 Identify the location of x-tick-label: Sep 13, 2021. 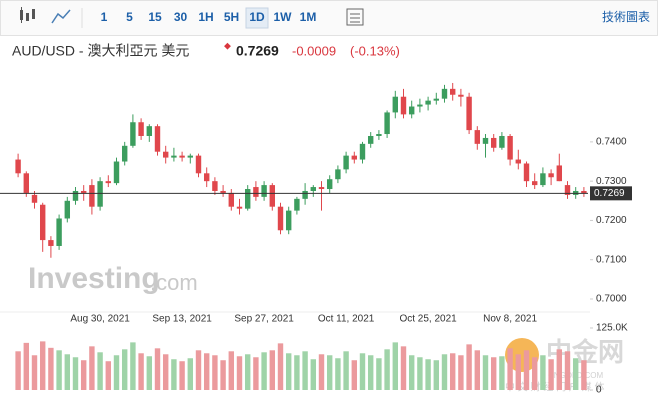
(182, 319).